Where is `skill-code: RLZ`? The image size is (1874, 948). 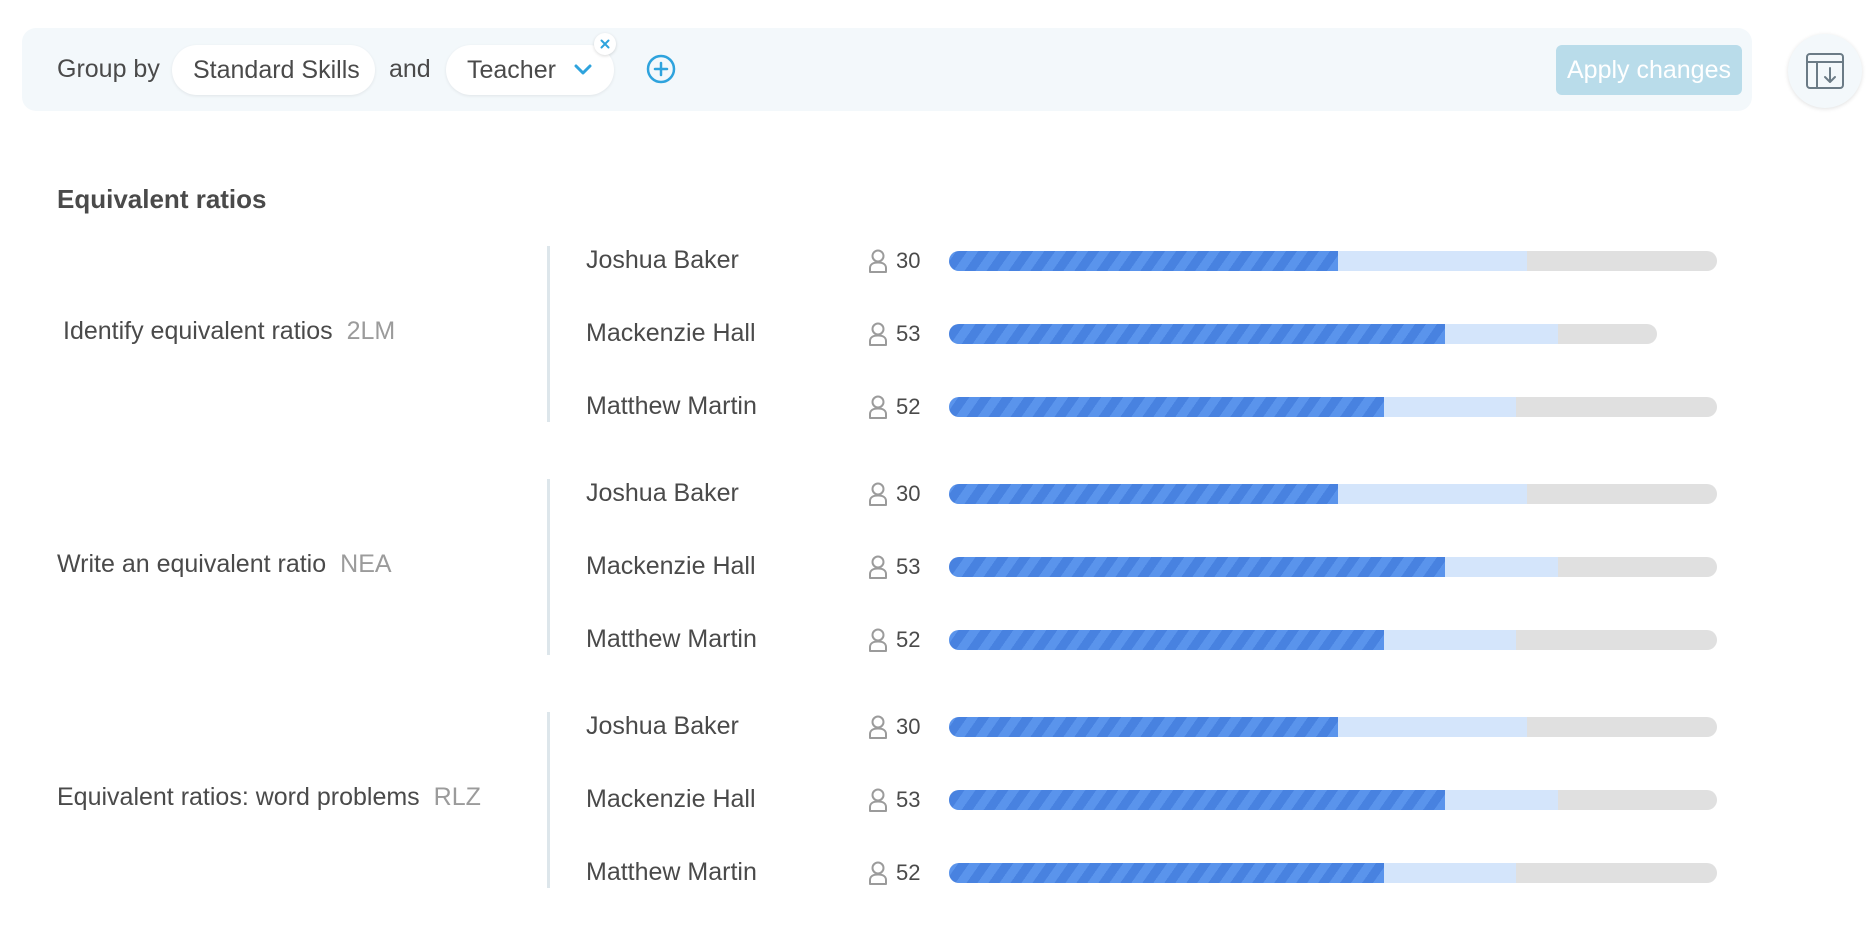
skill-code: RLZ is located at coordinates (457, 797).